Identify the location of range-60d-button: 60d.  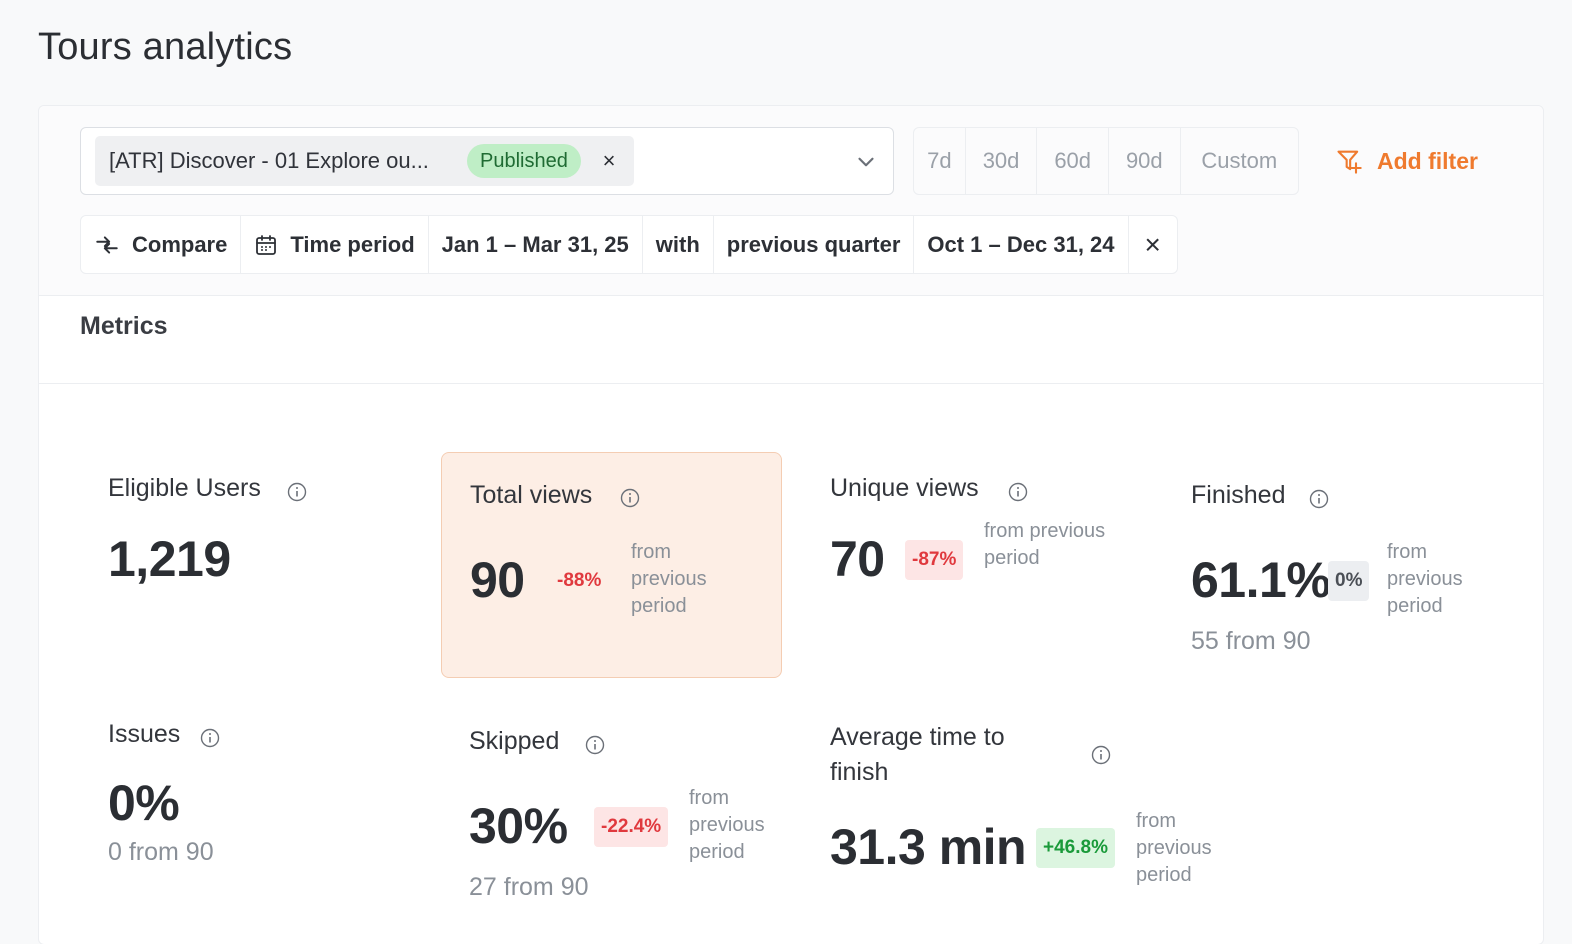
(1073, 161).